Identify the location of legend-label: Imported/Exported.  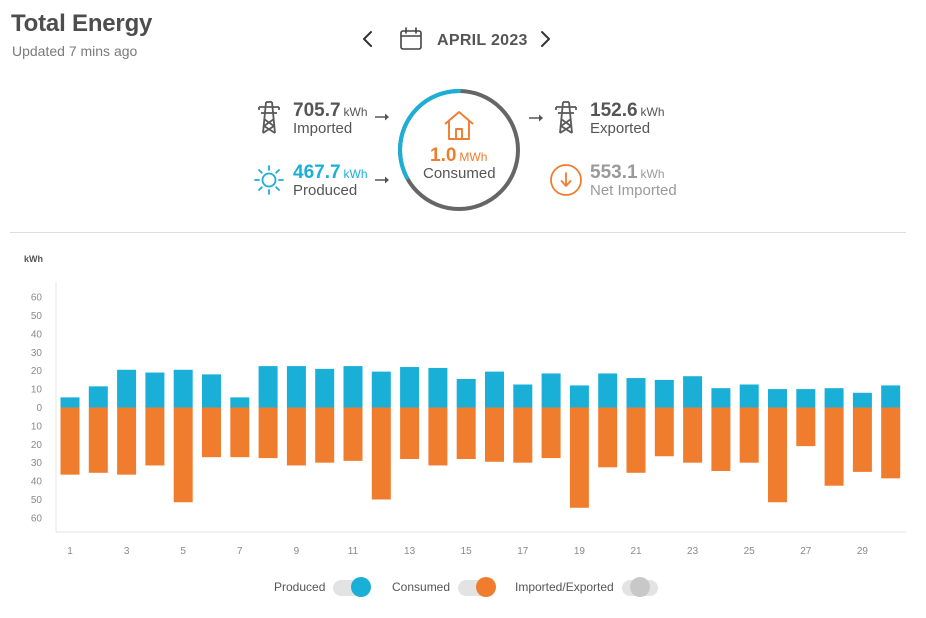
(564, 587).